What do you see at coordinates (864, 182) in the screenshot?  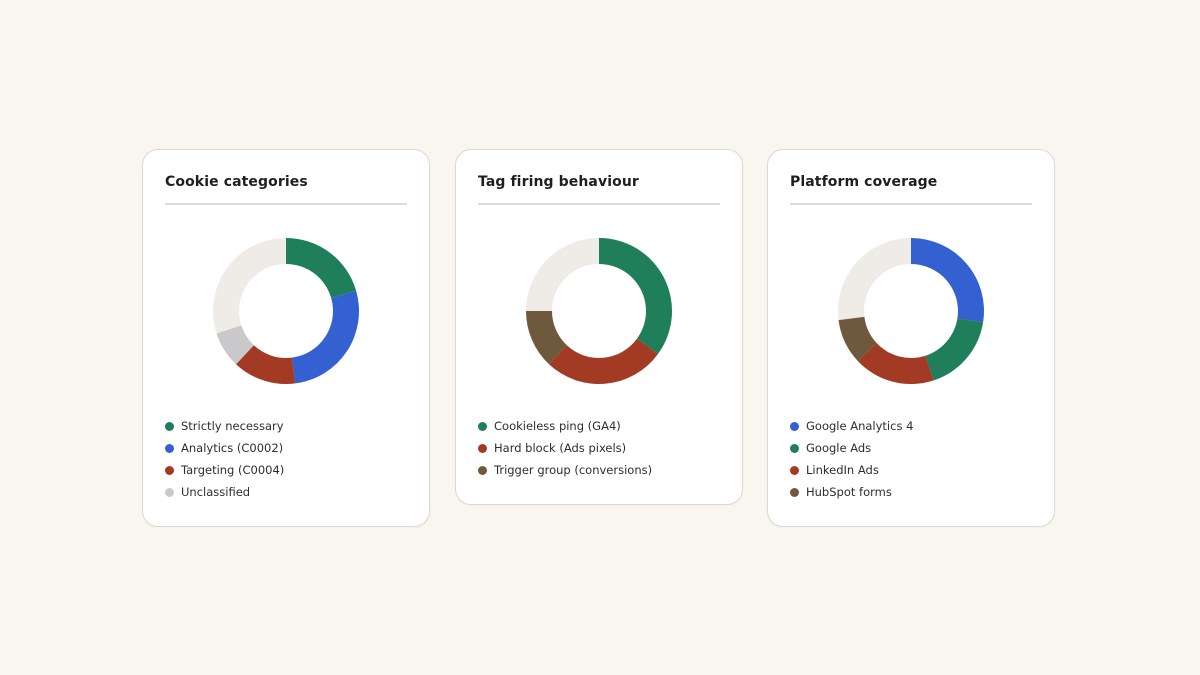 I see `chart-title: Platform coverage` at bounding box center [864, 182].